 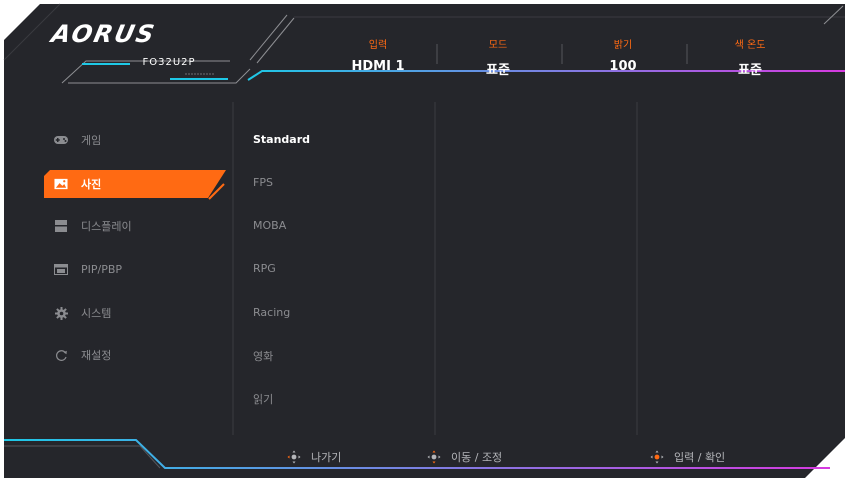 What do you see at coordinates (61, 226) in the screenshot?
I see `display-icon` at bounding box center [61, 226].